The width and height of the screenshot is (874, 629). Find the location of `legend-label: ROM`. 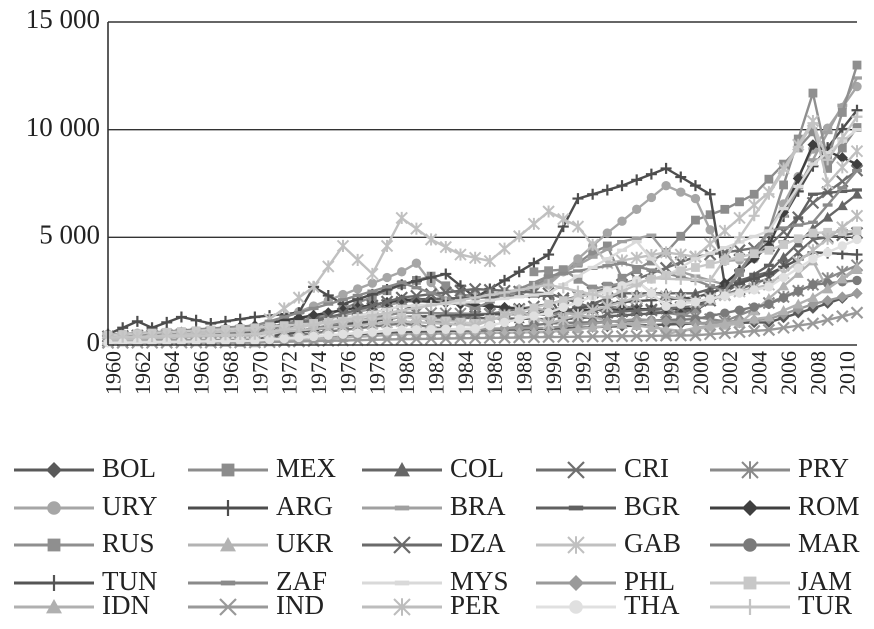

legend-label: ROM is located at coordinates (829, 506).